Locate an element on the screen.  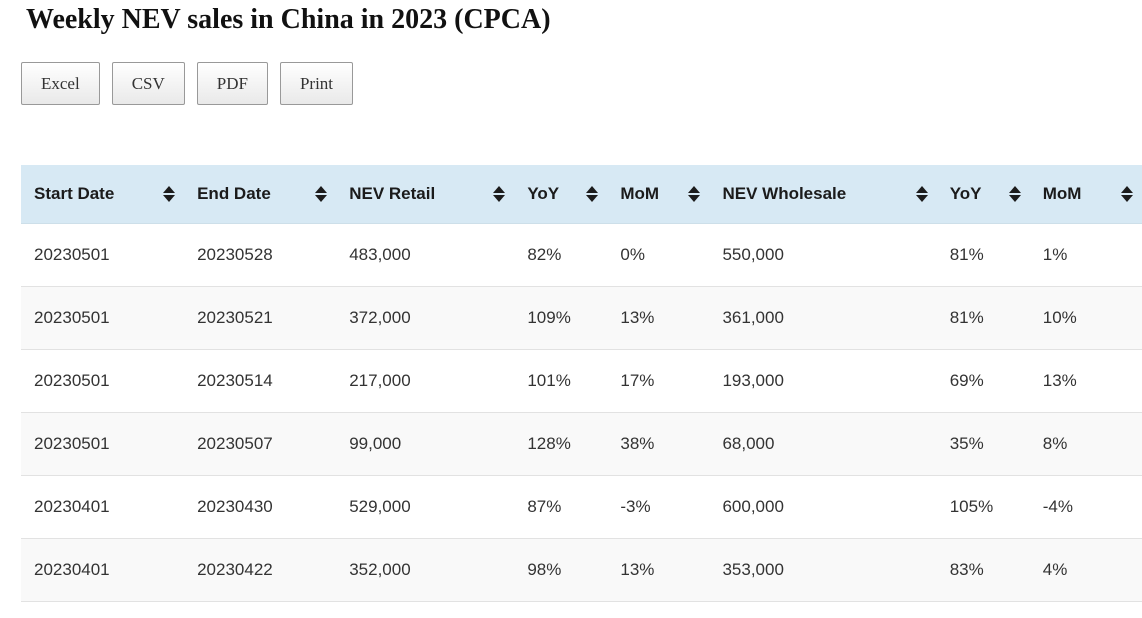
table-cell: 98% is located at coordinates (544, 570).